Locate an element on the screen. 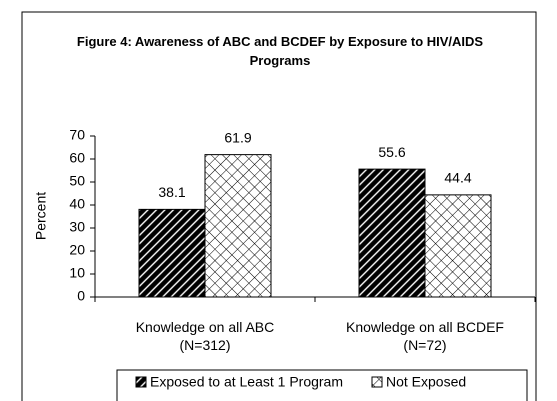  y-tick-label: 70 is located at coordinates (77, 135).